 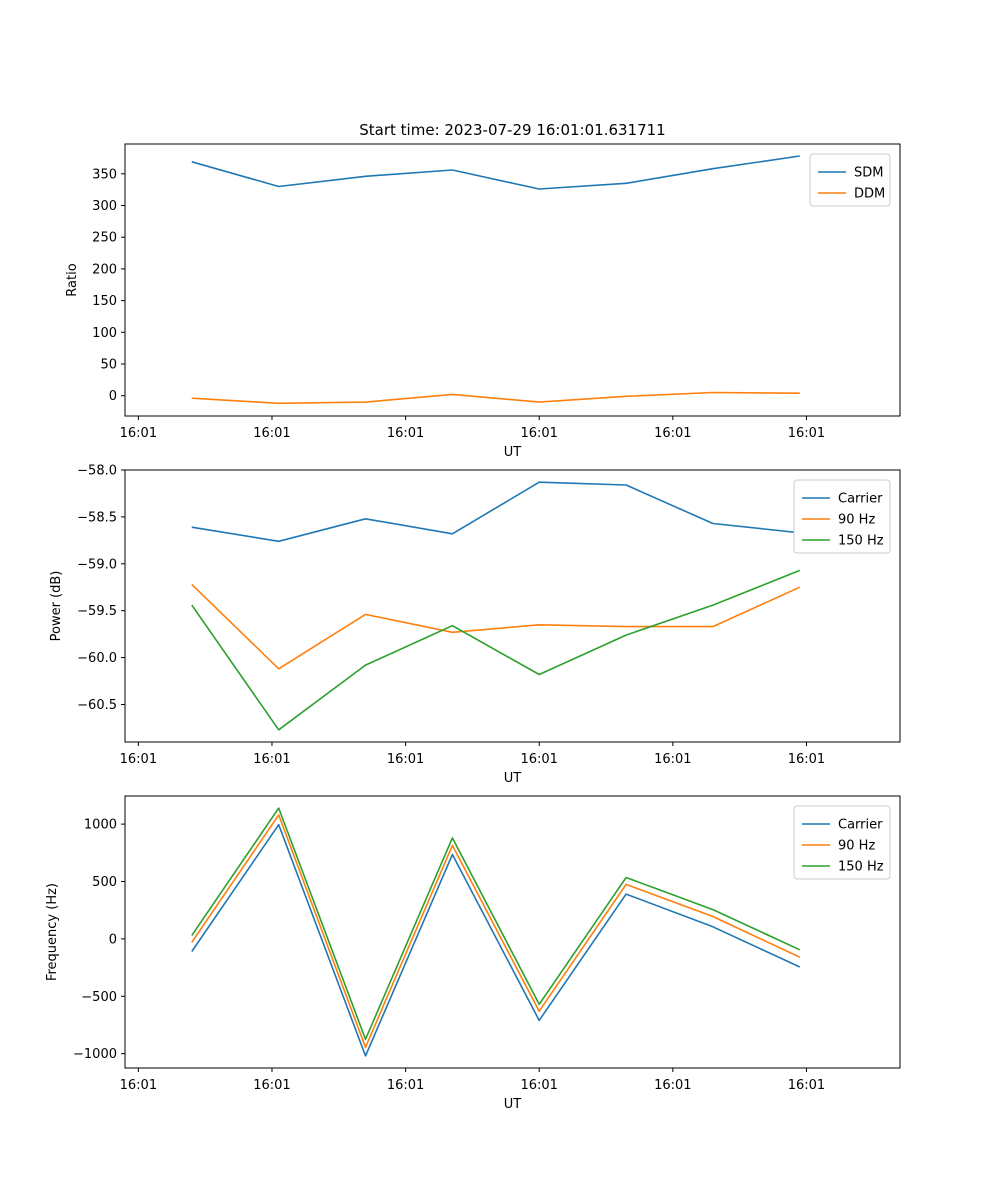 What do you see at coordinates (52, 932) in the screenshot?
I see `y-axis-label: Frequency (Hz)` at bounding box center [52, 932].